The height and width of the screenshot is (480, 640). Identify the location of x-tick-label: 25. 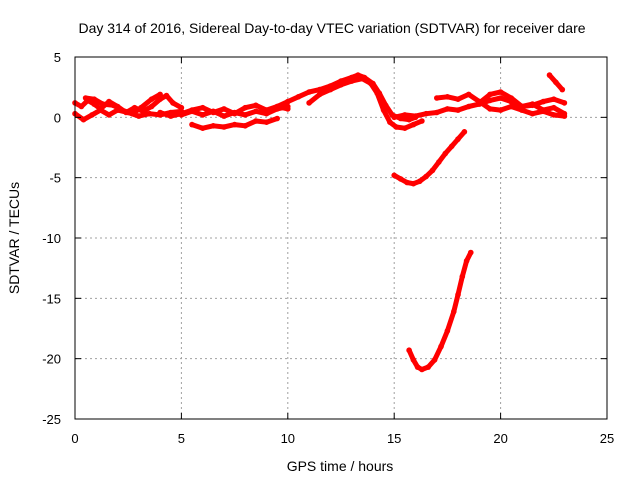
(607, 438).